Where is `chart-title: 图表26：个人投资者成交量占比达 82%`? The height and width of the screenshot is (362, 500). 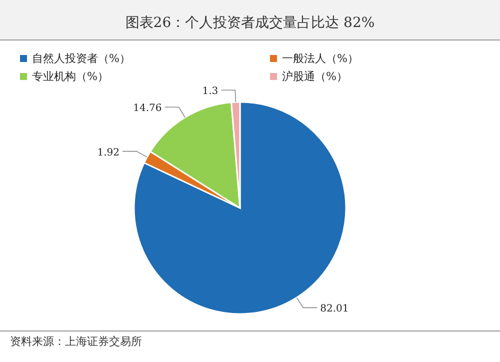 chart-title: 图表26：个人投资者成交量占比达 82% is located at coordinates (250, 23).